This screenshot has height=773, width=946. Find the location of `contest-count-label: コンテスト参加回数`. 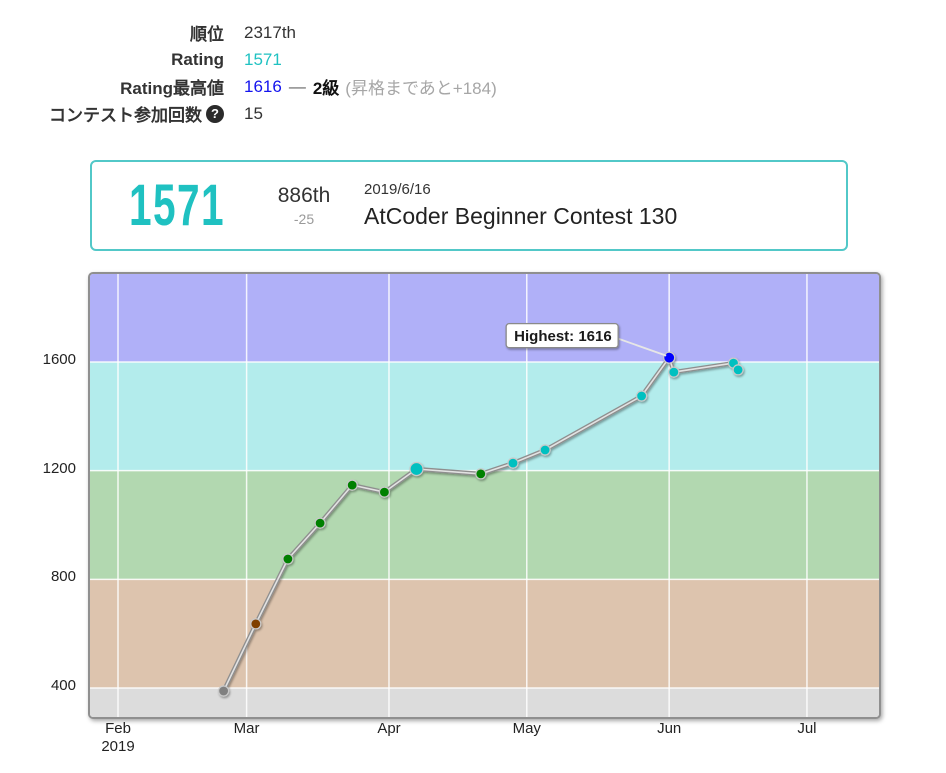

contest-count-label: コンテスト参加回数 is located at coordinates (125, 115).